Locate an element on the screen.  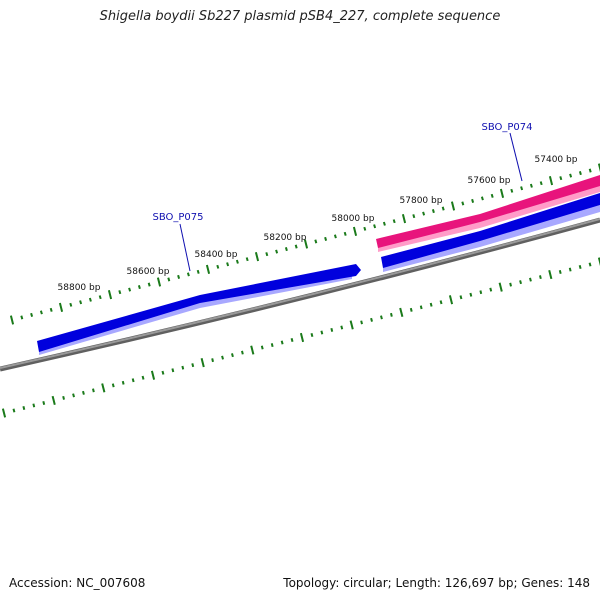
tick-label-57400: 57400 bp is located at coordinates (556, 160).